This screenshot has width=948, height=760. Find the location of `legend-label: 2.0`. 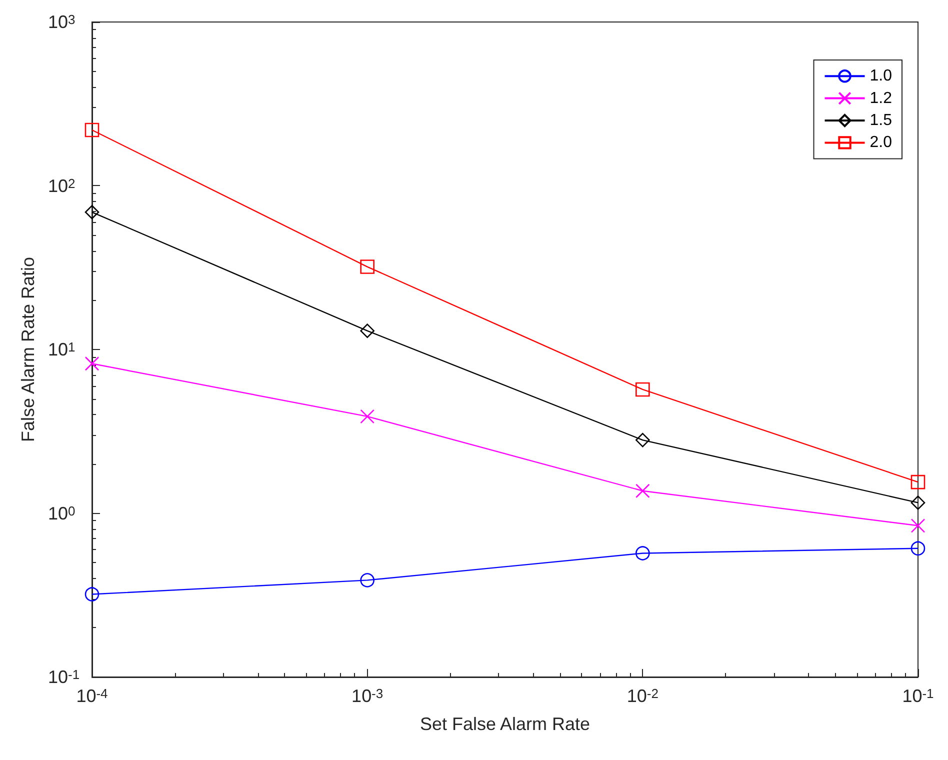

legend-label: 2.0 is located at coordinates (881, 143).